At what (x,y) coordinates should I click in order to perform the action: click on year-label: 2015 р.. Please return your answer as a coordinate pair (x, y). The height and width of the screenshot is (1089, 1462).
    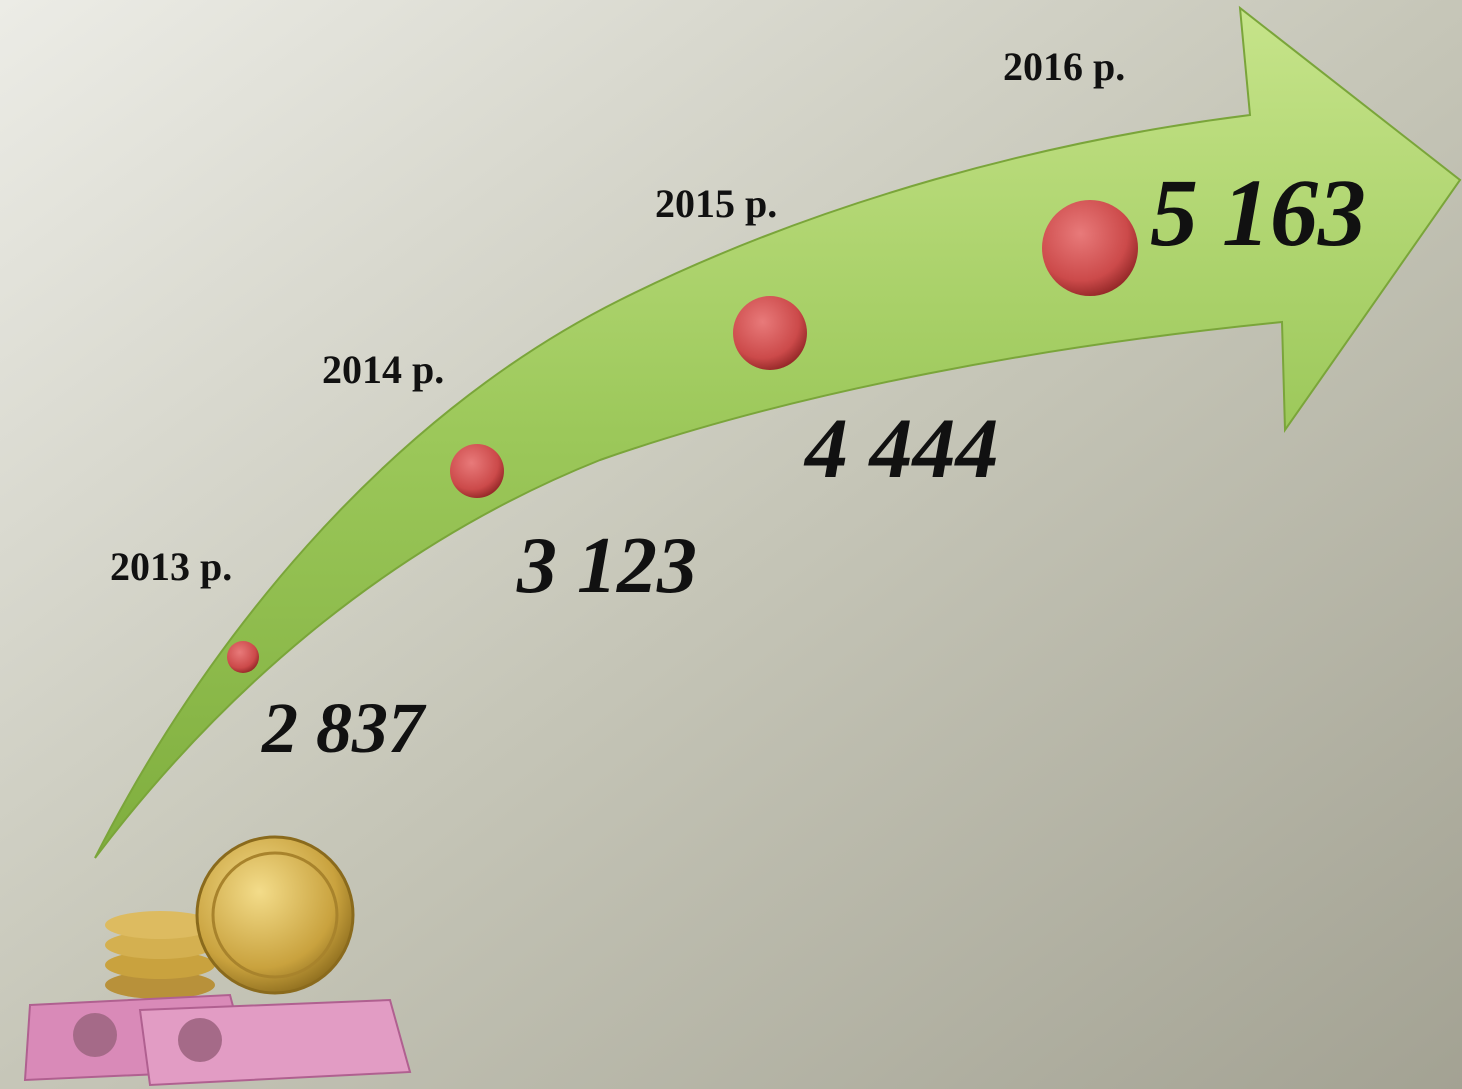
    Looking at the image, I should click on (716, 203).